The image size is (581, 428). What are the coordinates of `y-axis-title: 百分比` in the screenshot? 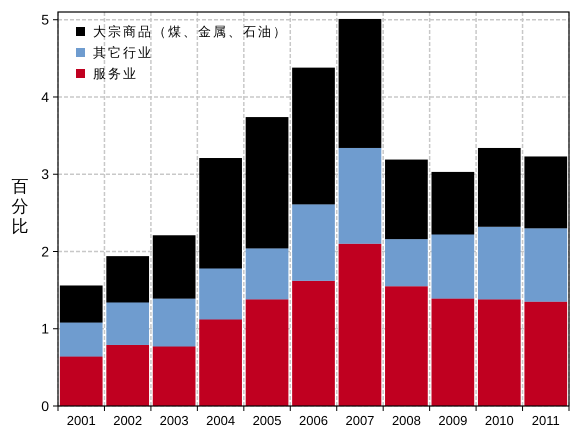 It's located at (20, 207).